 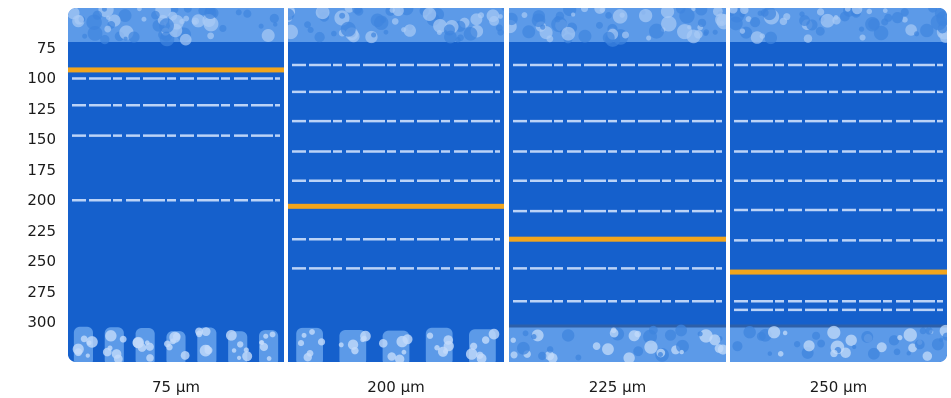 What do you see at coordinates (175, 387) in the screenshot?
I see `panel-label: 75 μm` at bounding box center [175, 387].